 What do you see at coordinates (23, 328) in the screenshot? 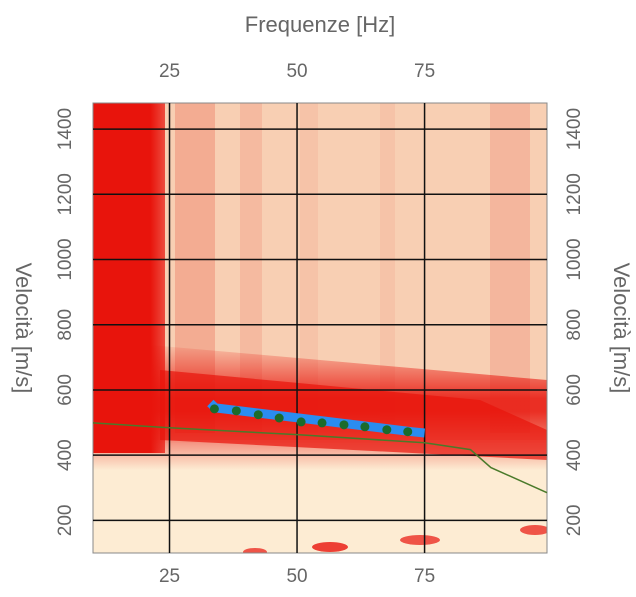
I see `y-axis-title: Velocità [m/s]` at bounding box center [23, 328].